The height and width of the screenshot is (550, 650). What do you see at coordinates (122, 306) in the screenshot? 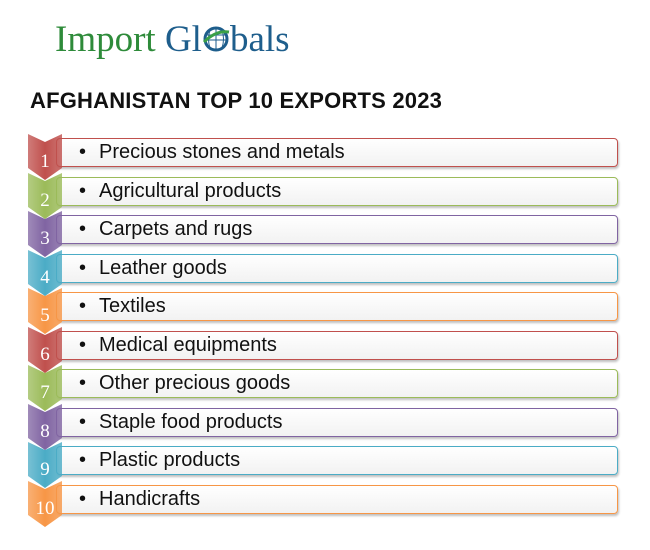
I see `item-label: Textiles` at bounding box center [122, 306].